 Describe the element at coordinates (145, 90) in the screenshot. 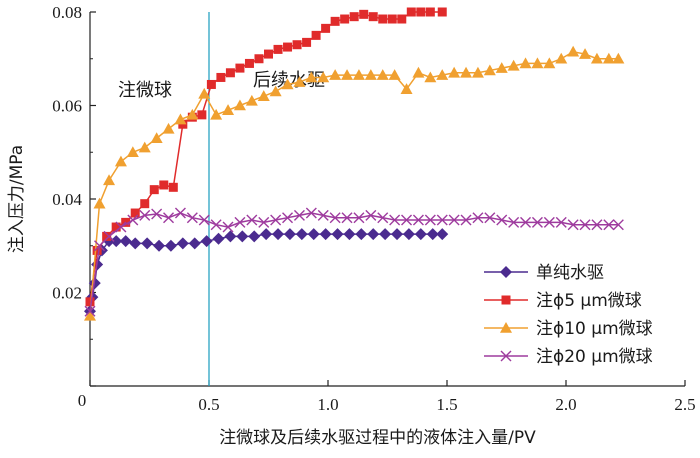

I see `annotation-label: 注微球` at that location.